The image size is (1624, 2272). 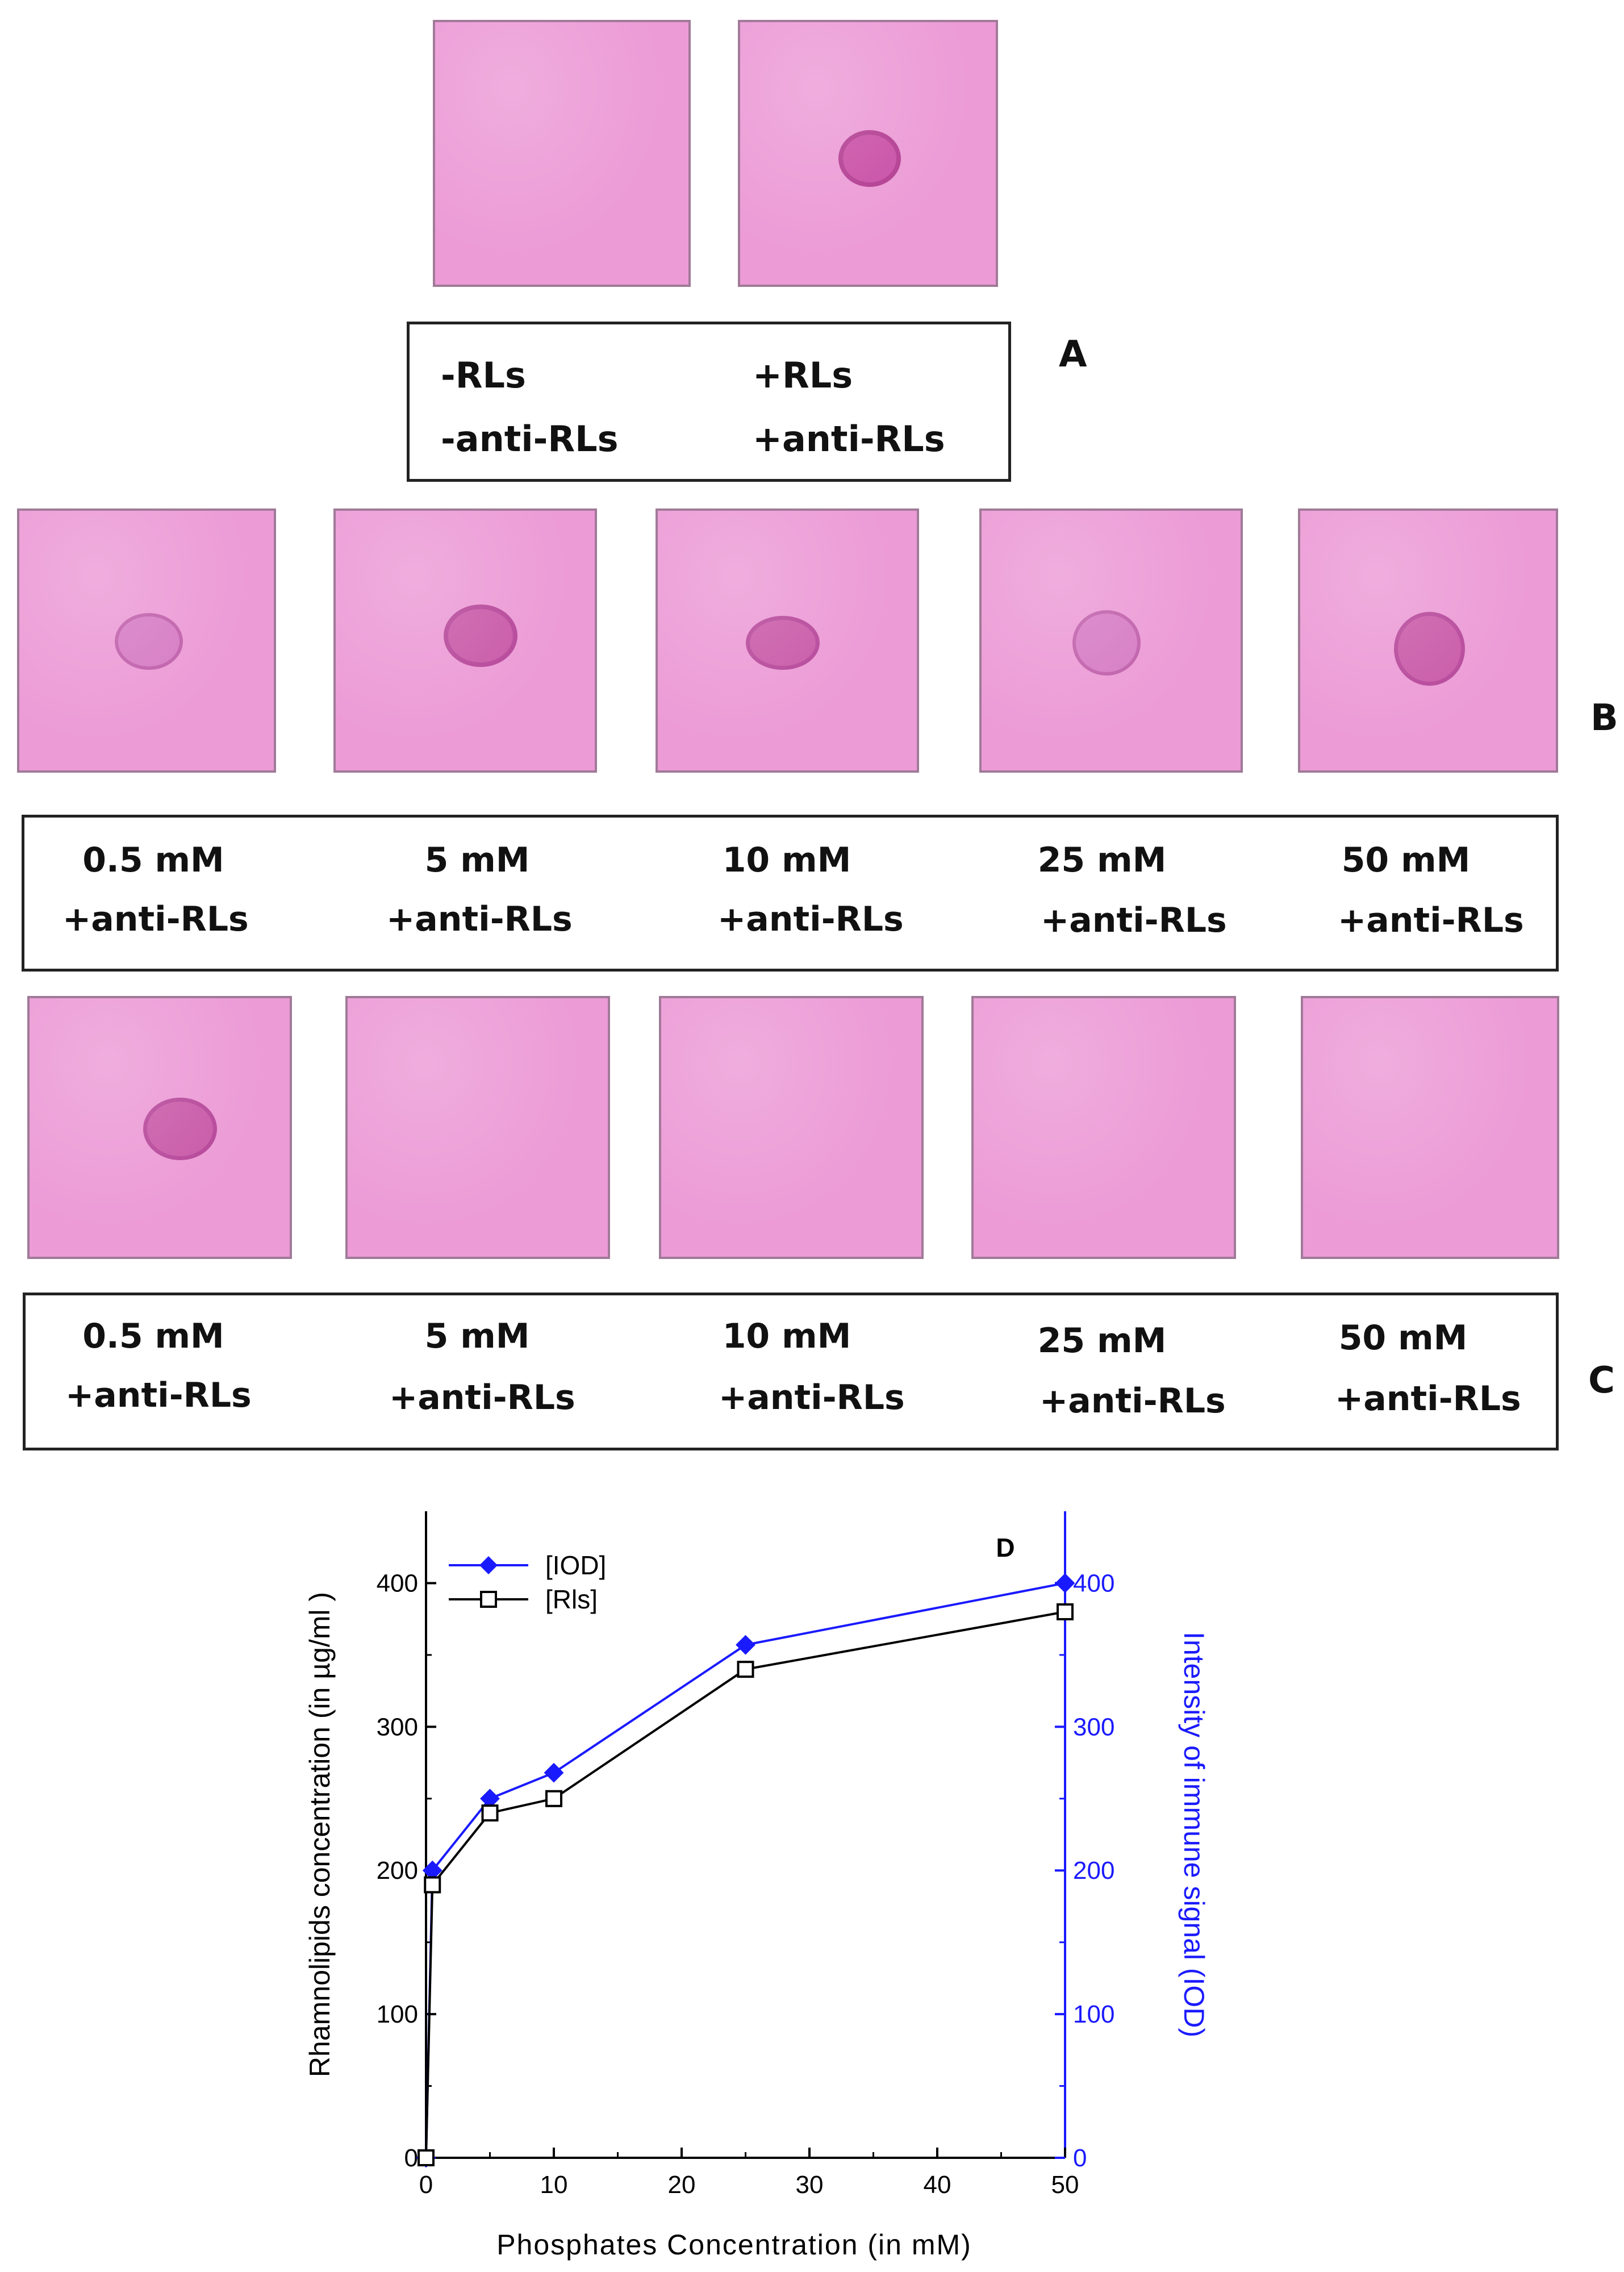 What do you see at coordinates (153, 1336) in the screenshot?
I see `panel-c-label-1-line1: 0.5 mM` at bounding box center [153, 1336].